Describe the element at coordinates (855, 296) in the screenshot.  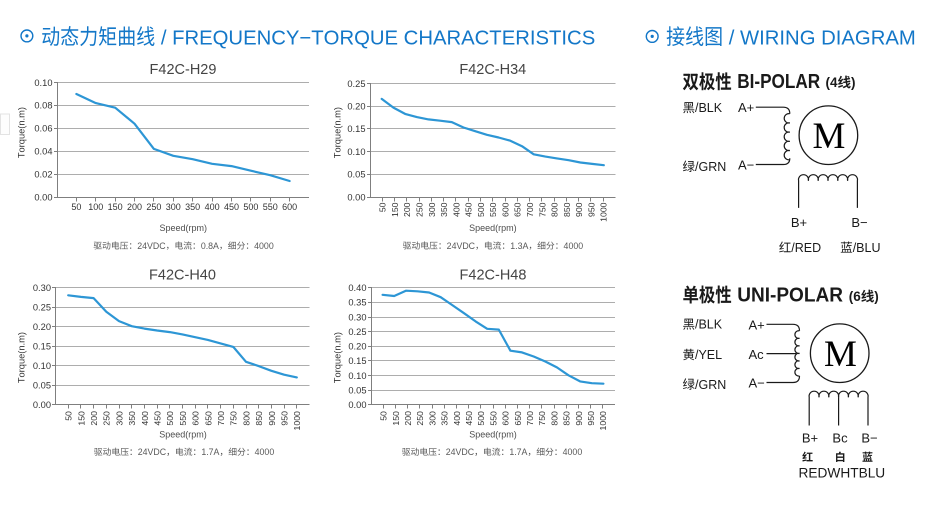
I see `svg-text: (6` at that location.